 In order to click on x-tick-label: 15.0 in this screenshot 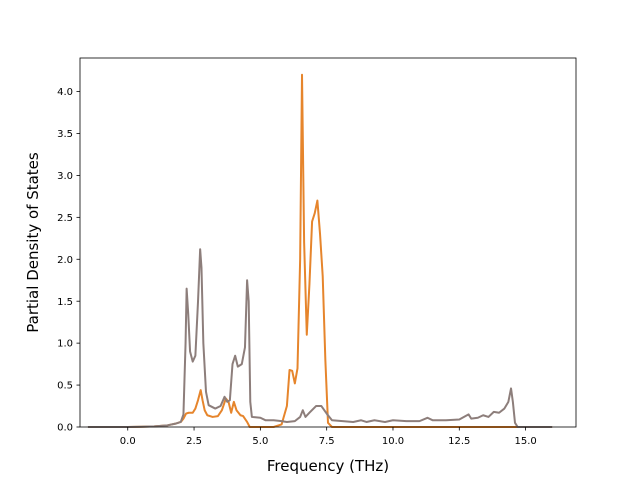, I will do `click(525, 441)`.